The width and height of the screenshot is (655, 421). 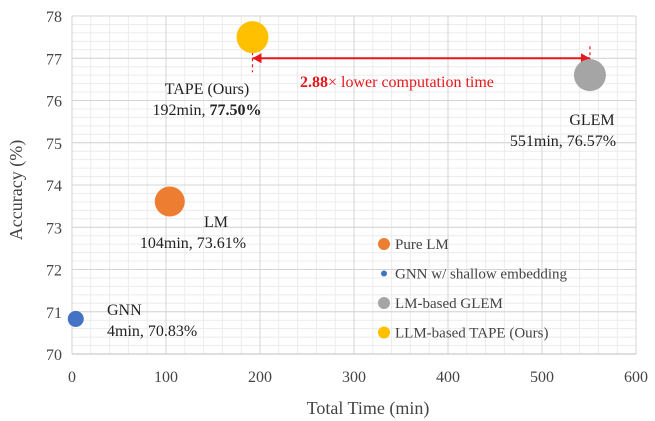 I want to click on label-tape-value: 192min, 77.50%, so click(x=207, y=110).